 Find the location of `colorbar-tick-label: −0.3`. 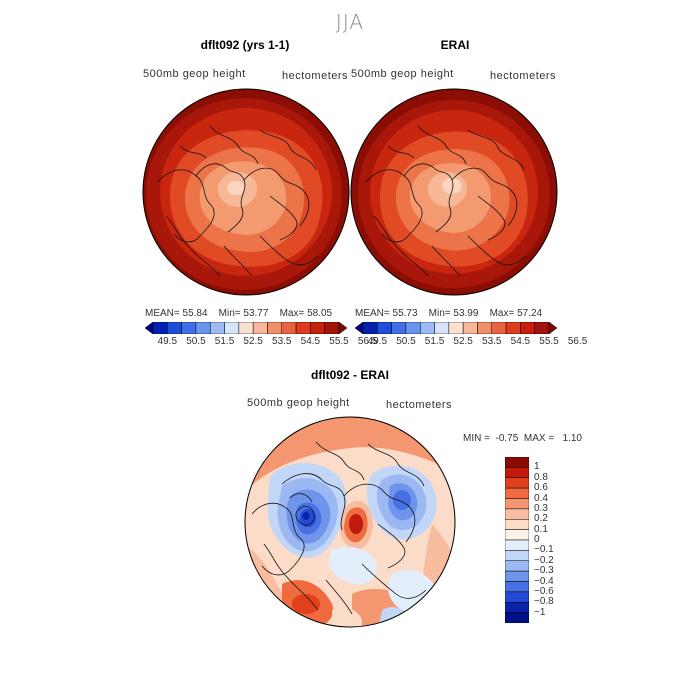

colorbar-tick-label: −0.3 is located at coordinates (544, 571).